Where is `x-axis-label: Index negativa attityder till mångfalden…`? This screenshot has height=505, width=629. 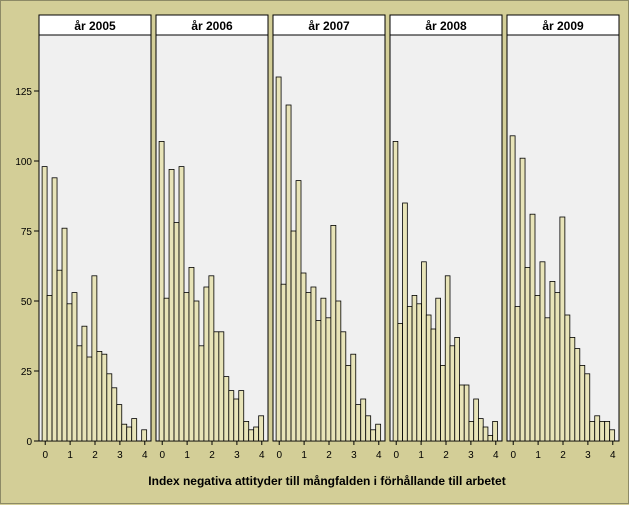
x-axis-label: Index negativa attityder till mångfalden… is located at coordinates (326, 481).